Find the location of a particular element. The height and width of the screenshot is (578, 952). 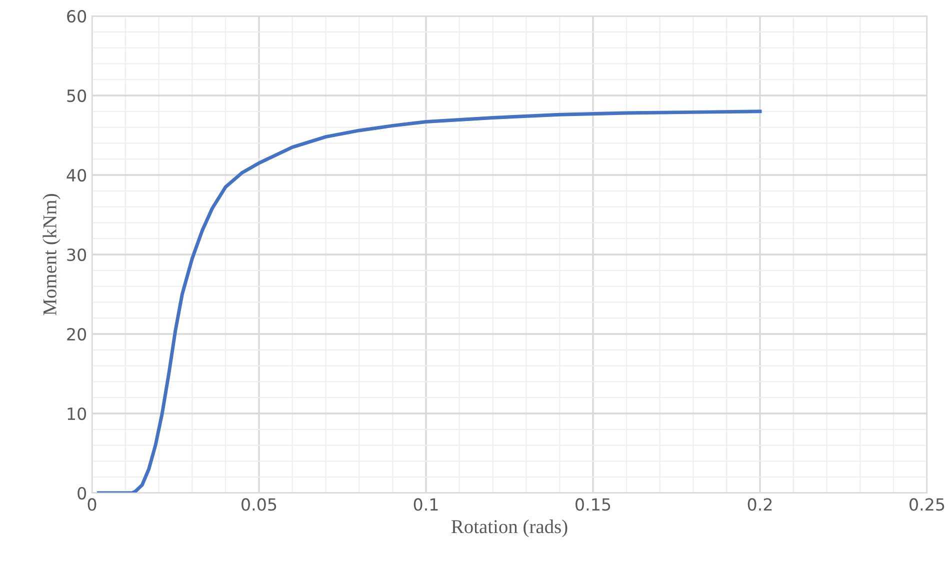

x-tick-label: 0.2 is located at coordinates (760, 504).